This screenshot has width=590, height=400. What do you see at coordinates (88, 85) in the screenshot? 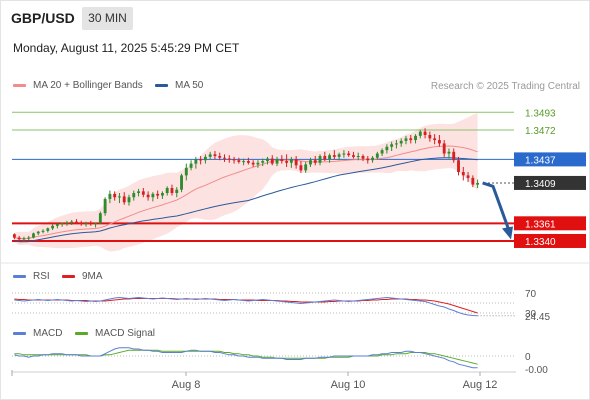
I see `legend-ma20-label: MA 20 + Bollinger Bands` at bounding box center [88, 85].